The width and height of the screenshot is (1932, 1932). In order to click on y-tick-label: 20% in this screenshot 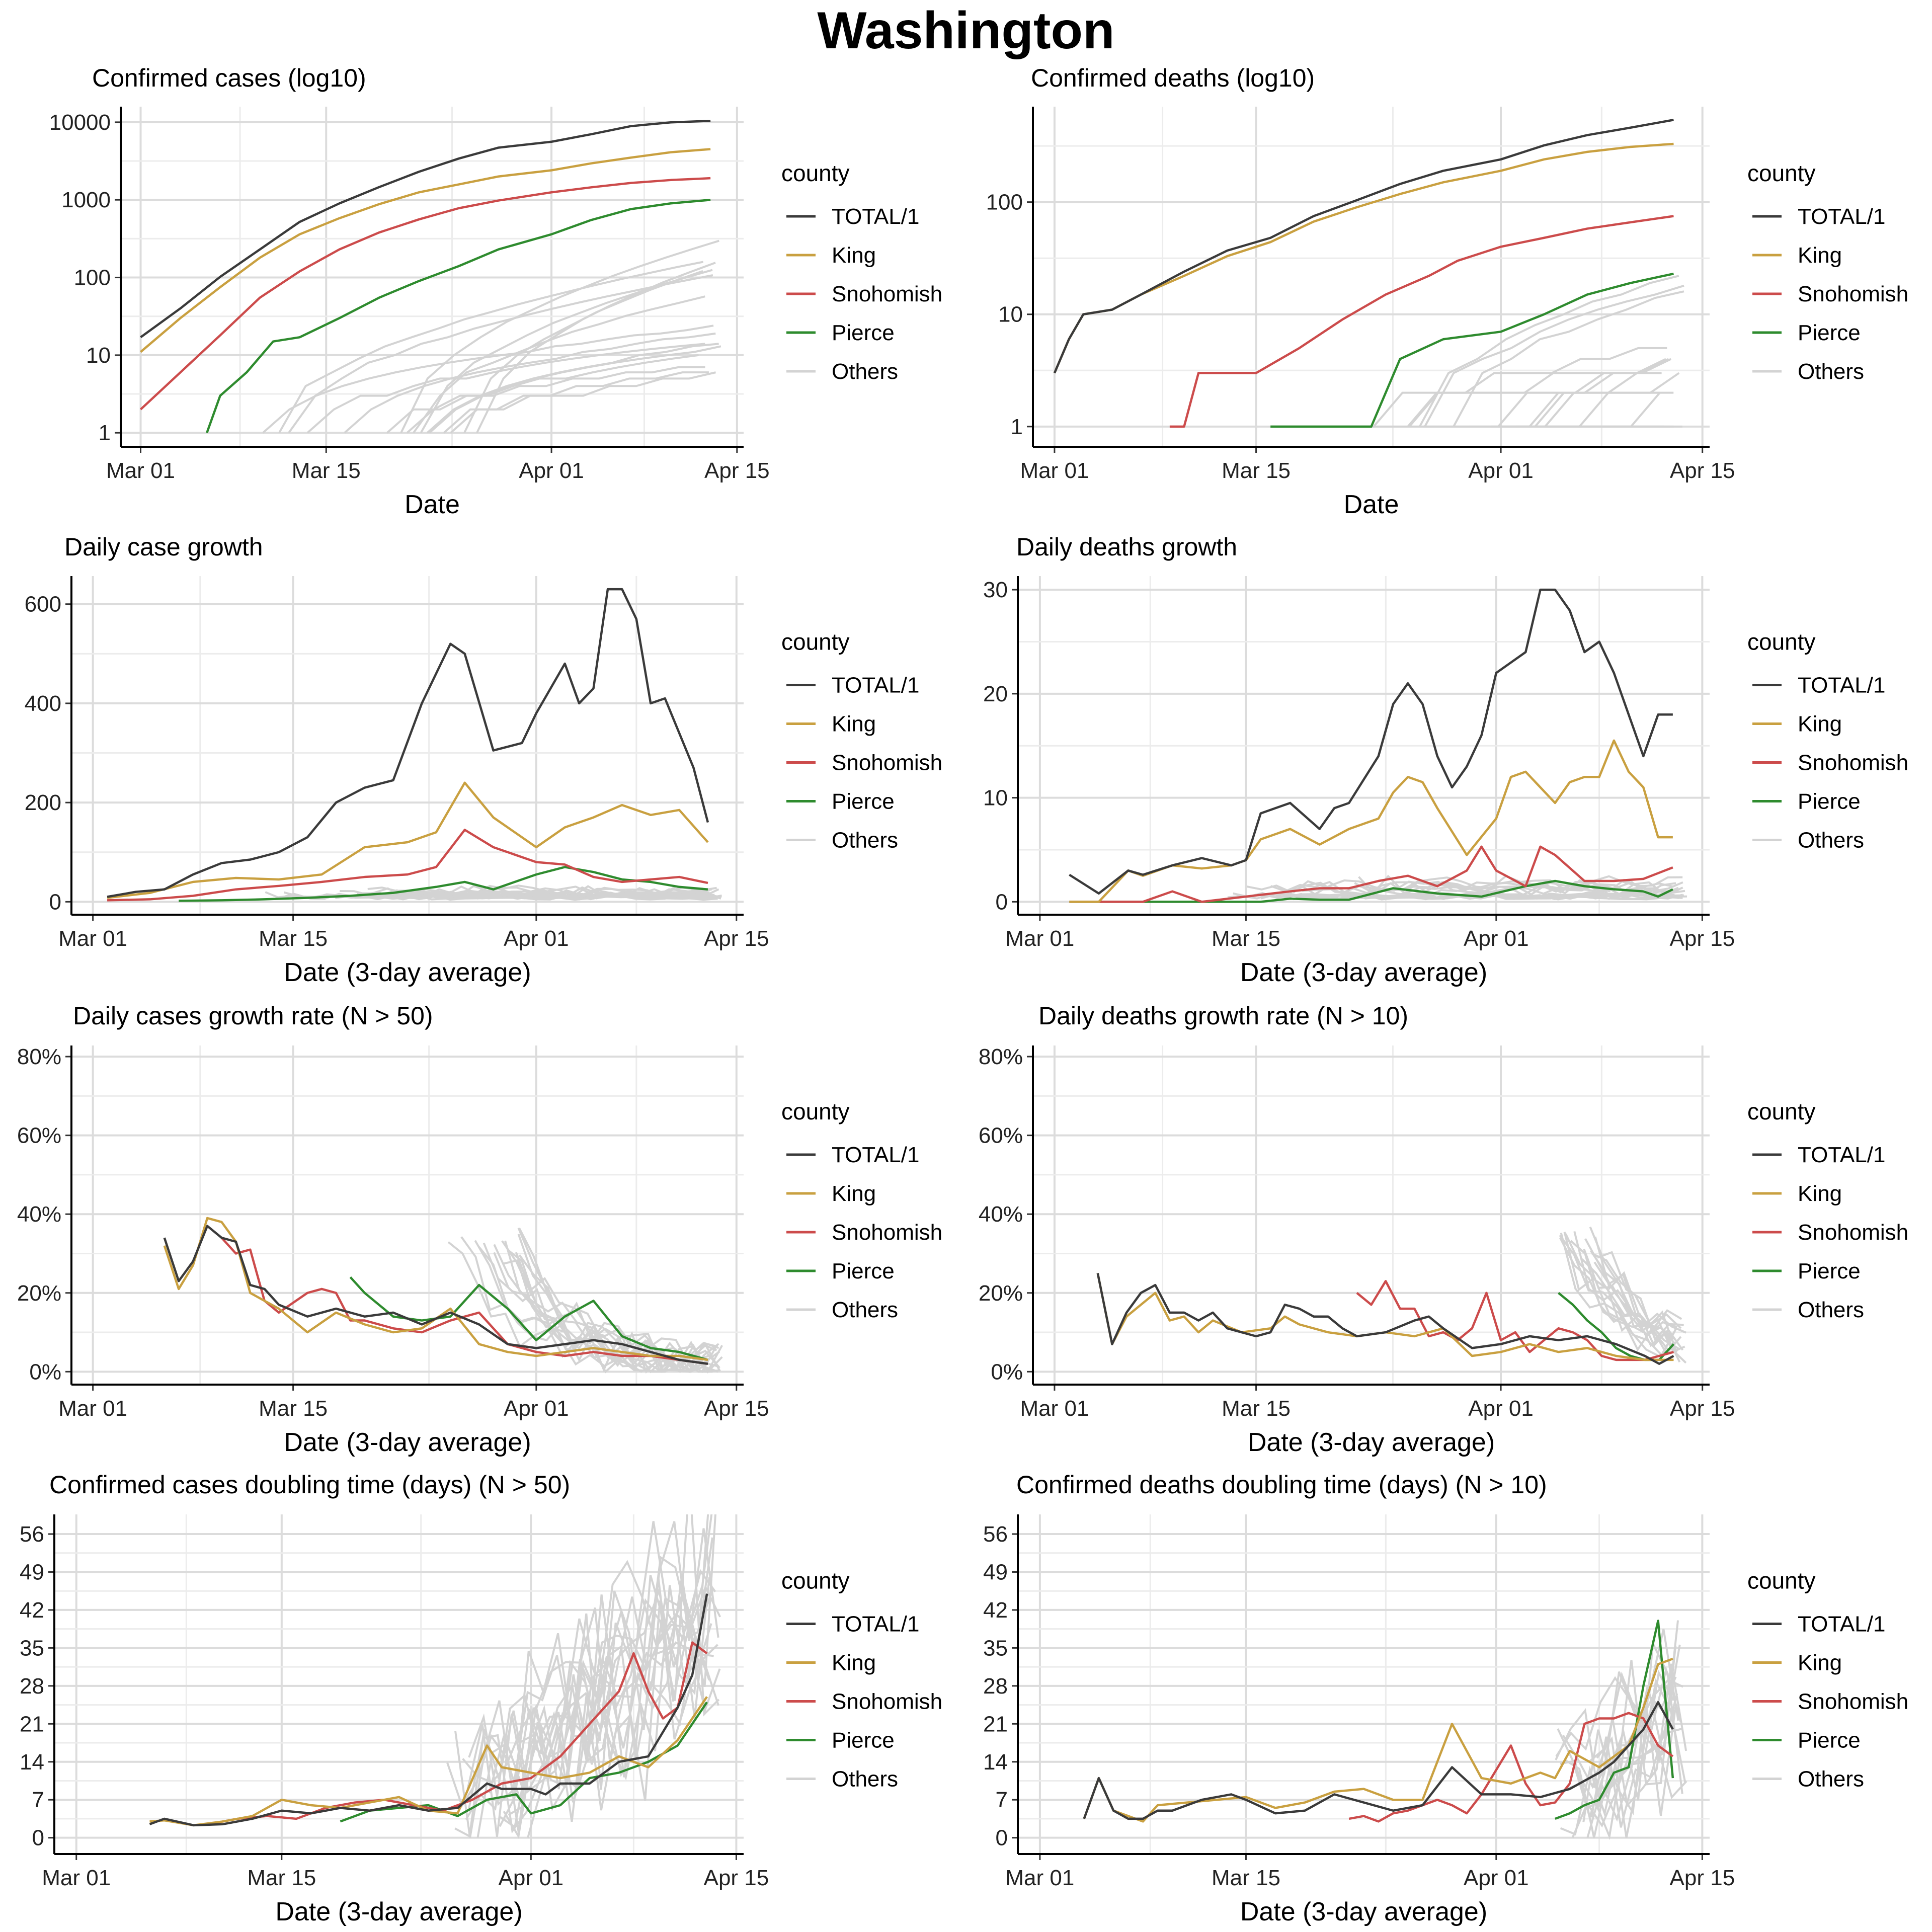, I will do `click(1001, 1293)`.